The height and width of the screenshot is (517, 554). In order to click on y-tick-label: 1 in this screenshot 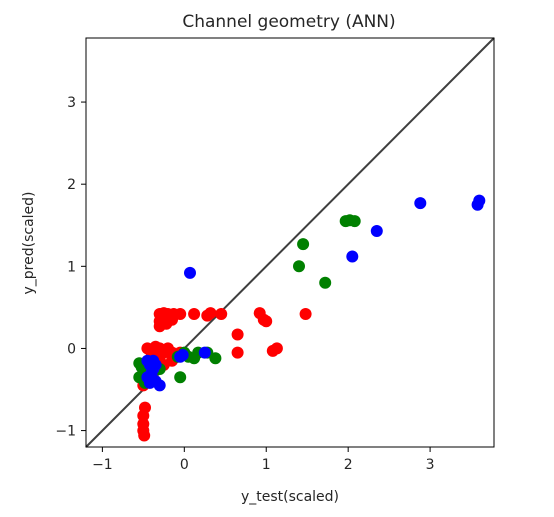, I will do `click(71, 267)`.